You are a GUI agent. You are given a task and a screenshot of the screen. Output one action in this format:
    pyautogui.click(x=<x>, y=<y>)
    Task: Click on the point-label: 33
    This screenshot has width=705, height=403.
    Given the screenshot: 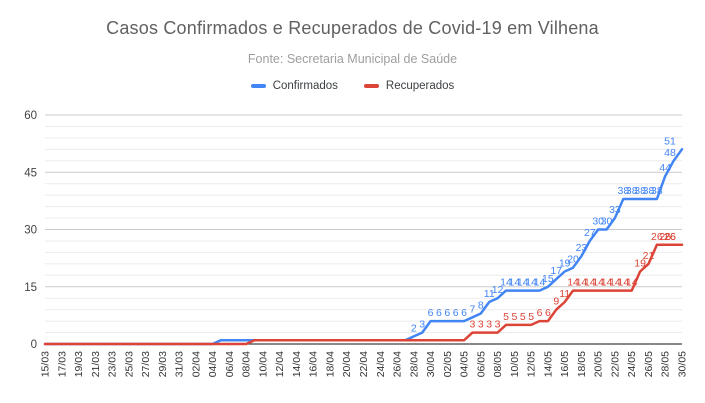 What is the action you would take?
    pyautogui.click(x=615, y=210)
    